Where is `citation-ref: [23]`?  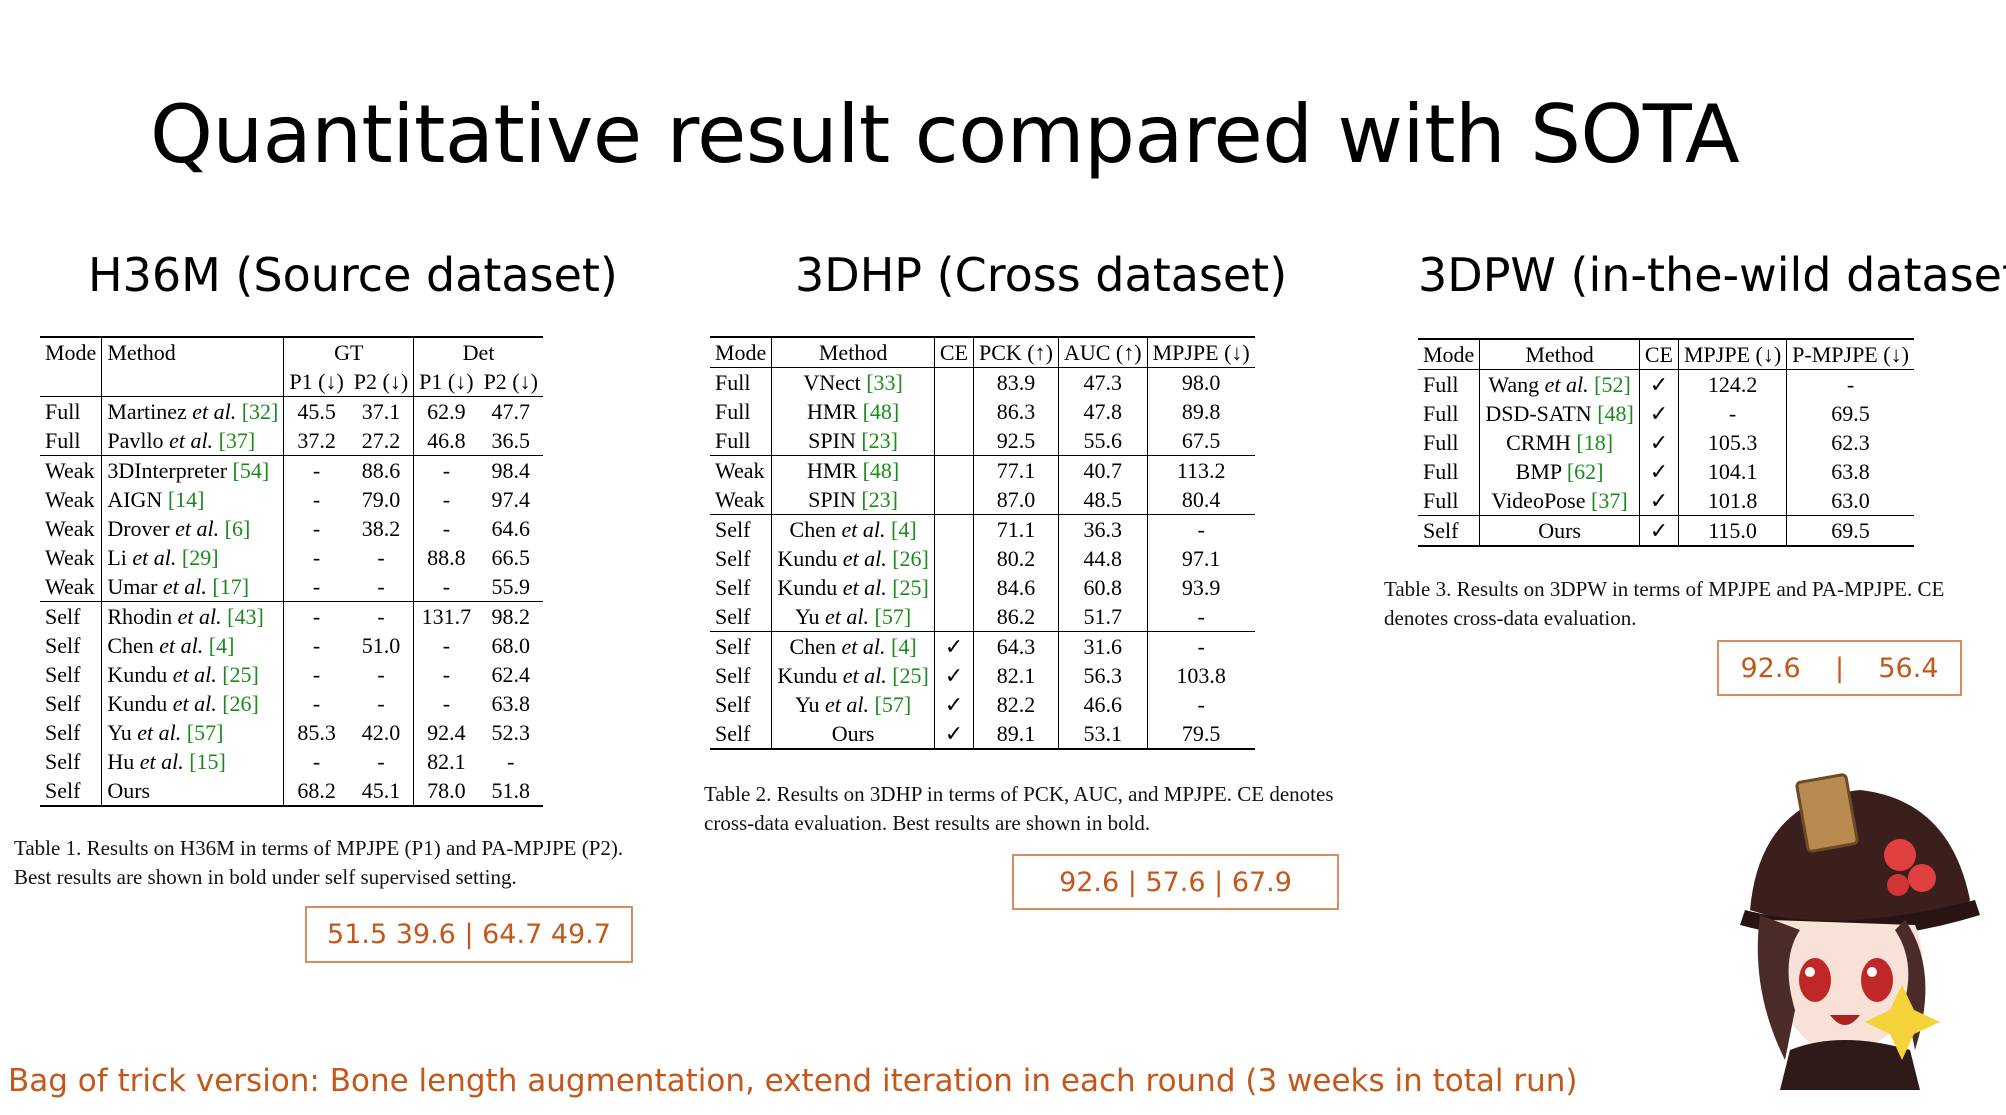
citation-ref: [23] is located at coordinates (877, 499).